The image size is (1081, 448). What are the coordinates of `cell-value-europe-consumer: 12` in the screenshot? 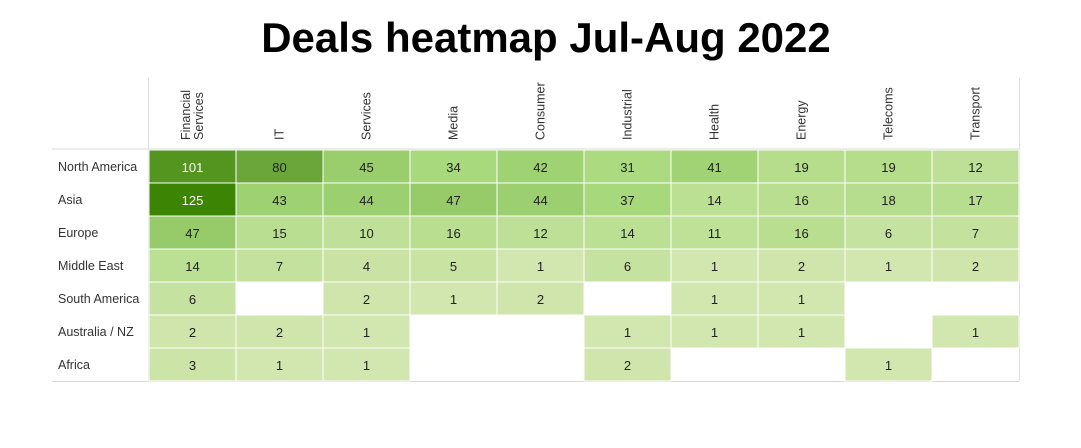 It's located at (540, 233).